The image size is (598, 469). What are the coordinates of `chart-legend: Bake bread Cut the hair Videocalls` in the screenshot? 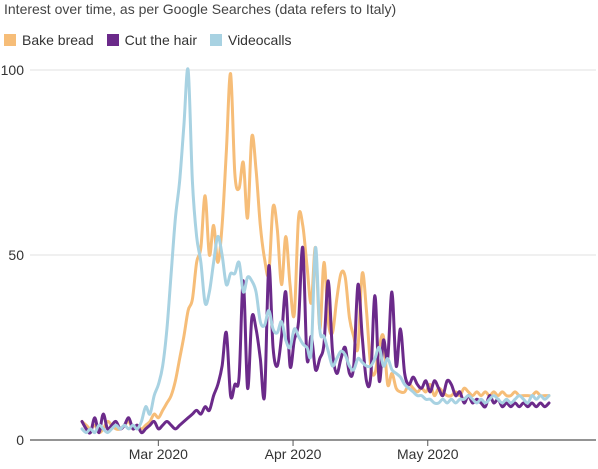 It's located at (154, 40).